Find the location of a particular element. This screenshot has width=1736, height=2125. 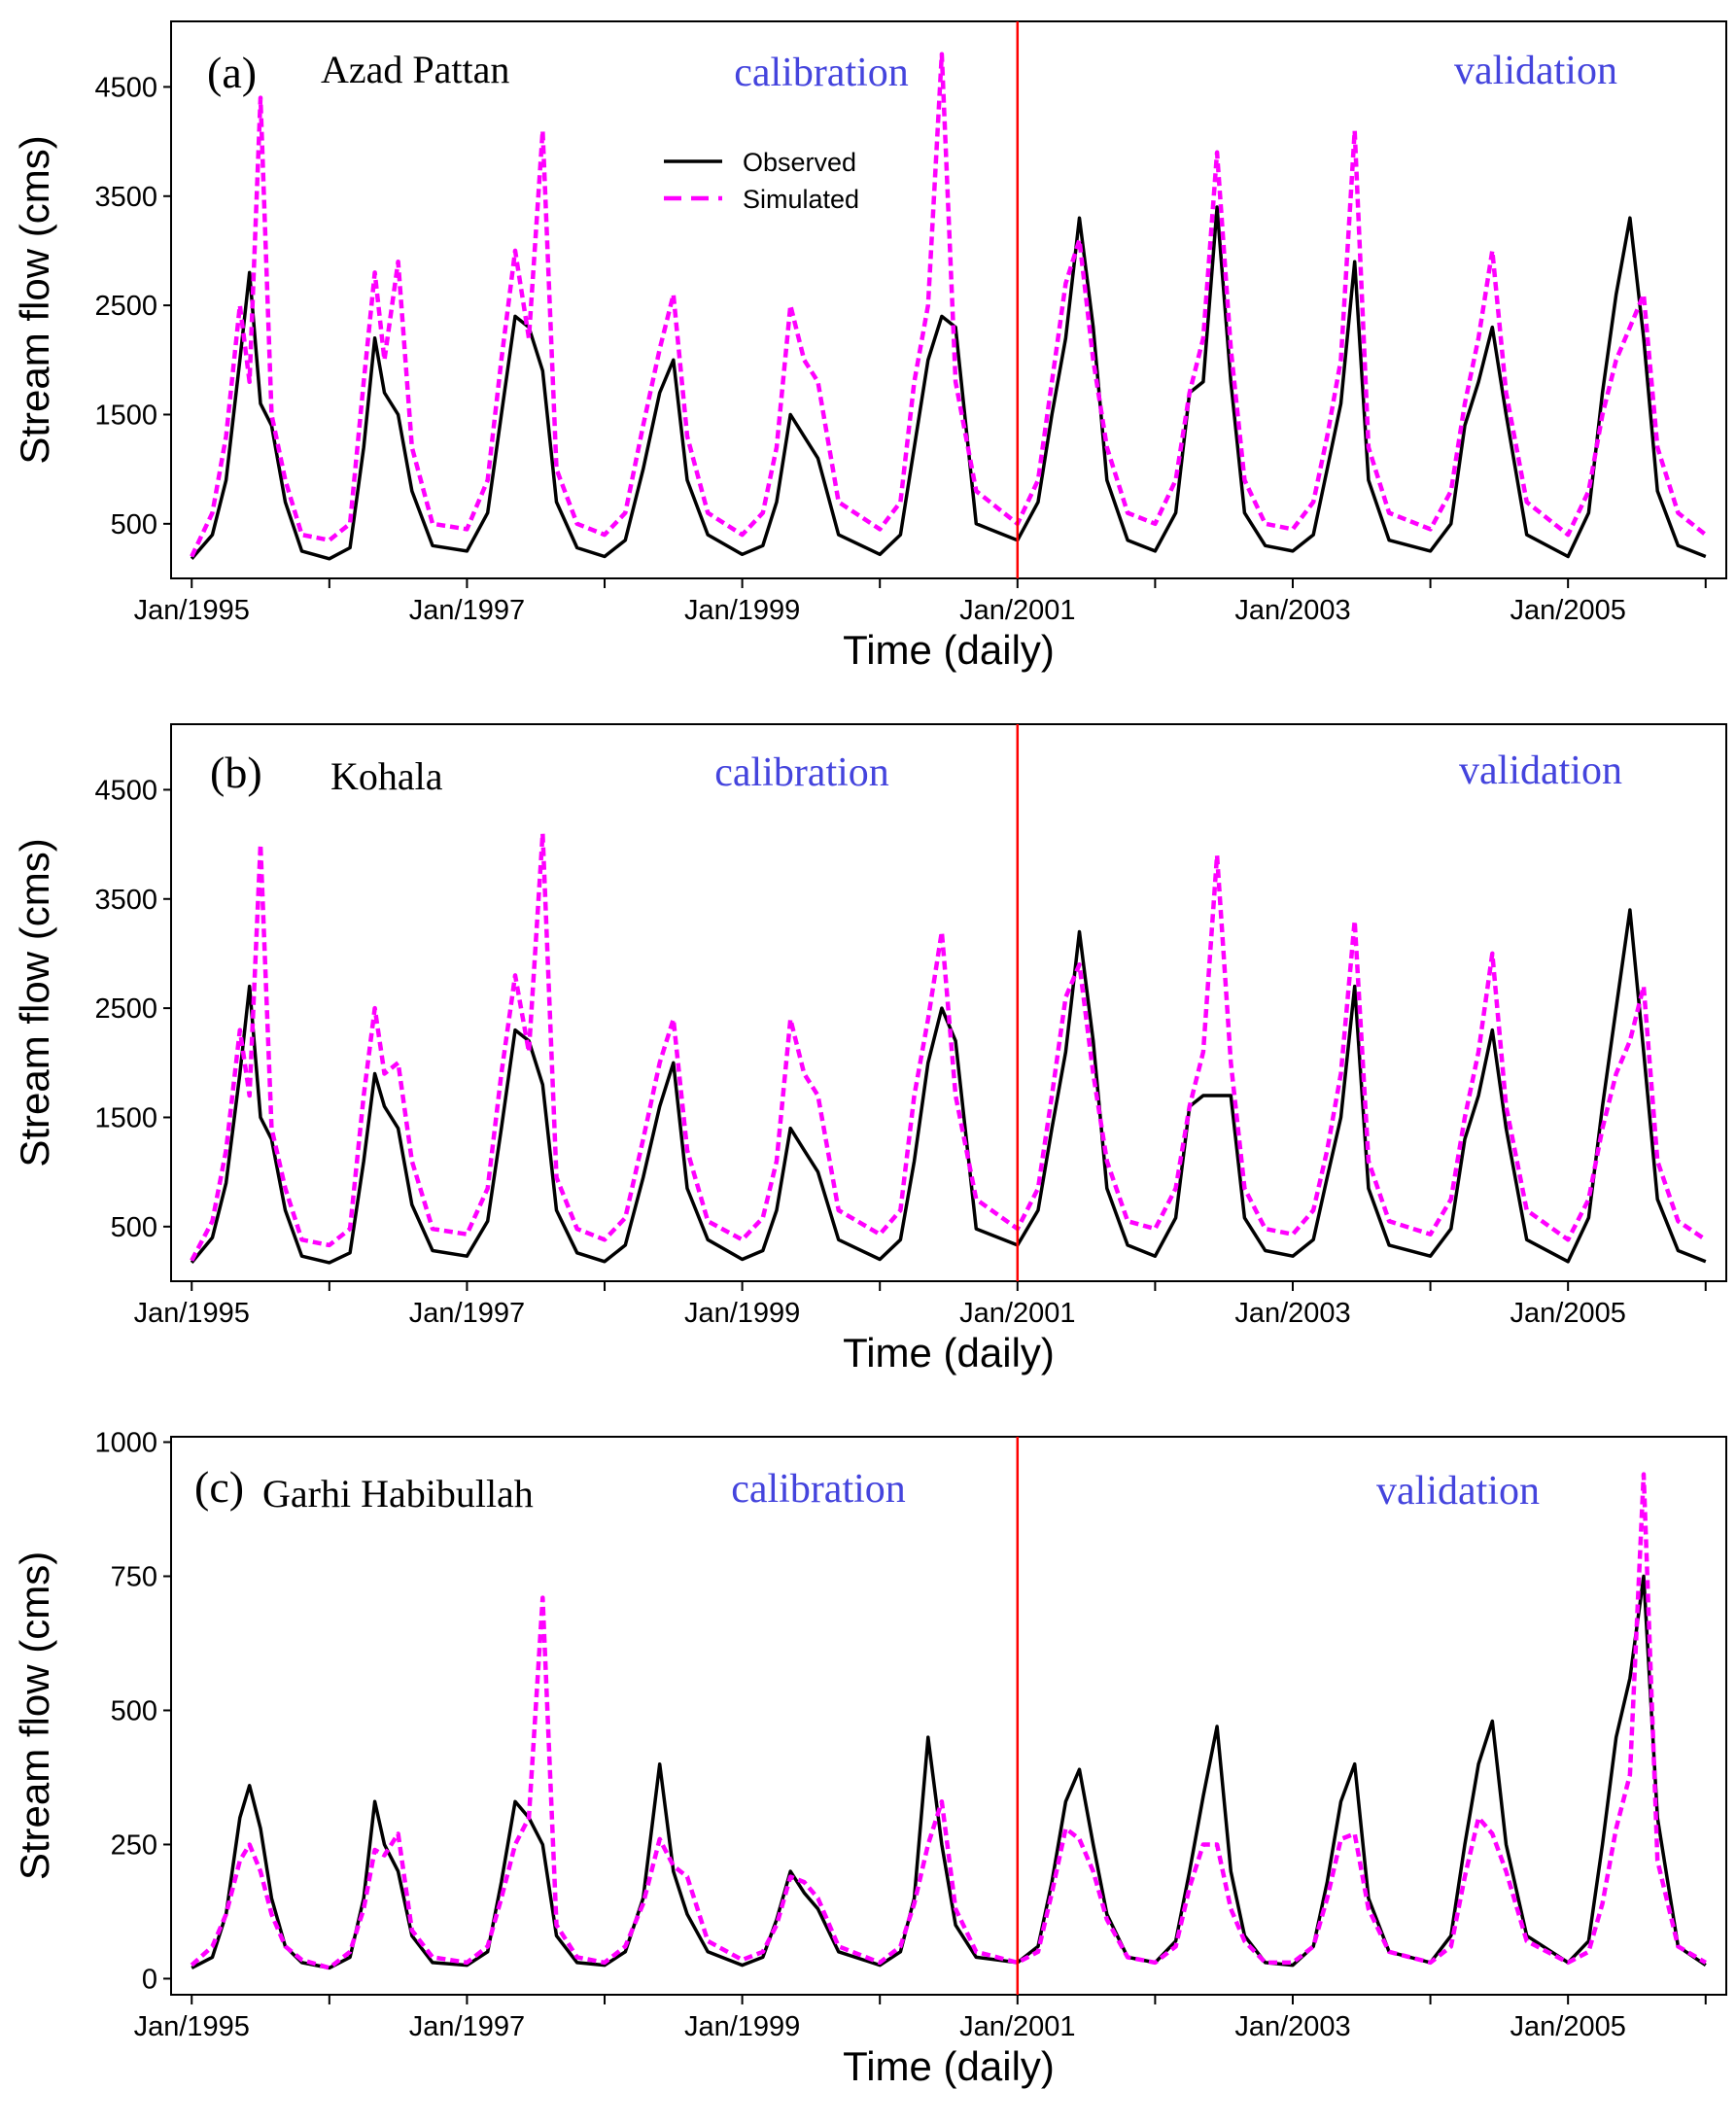

y-tick-label: 750 is located at coordinates (134, 1577).